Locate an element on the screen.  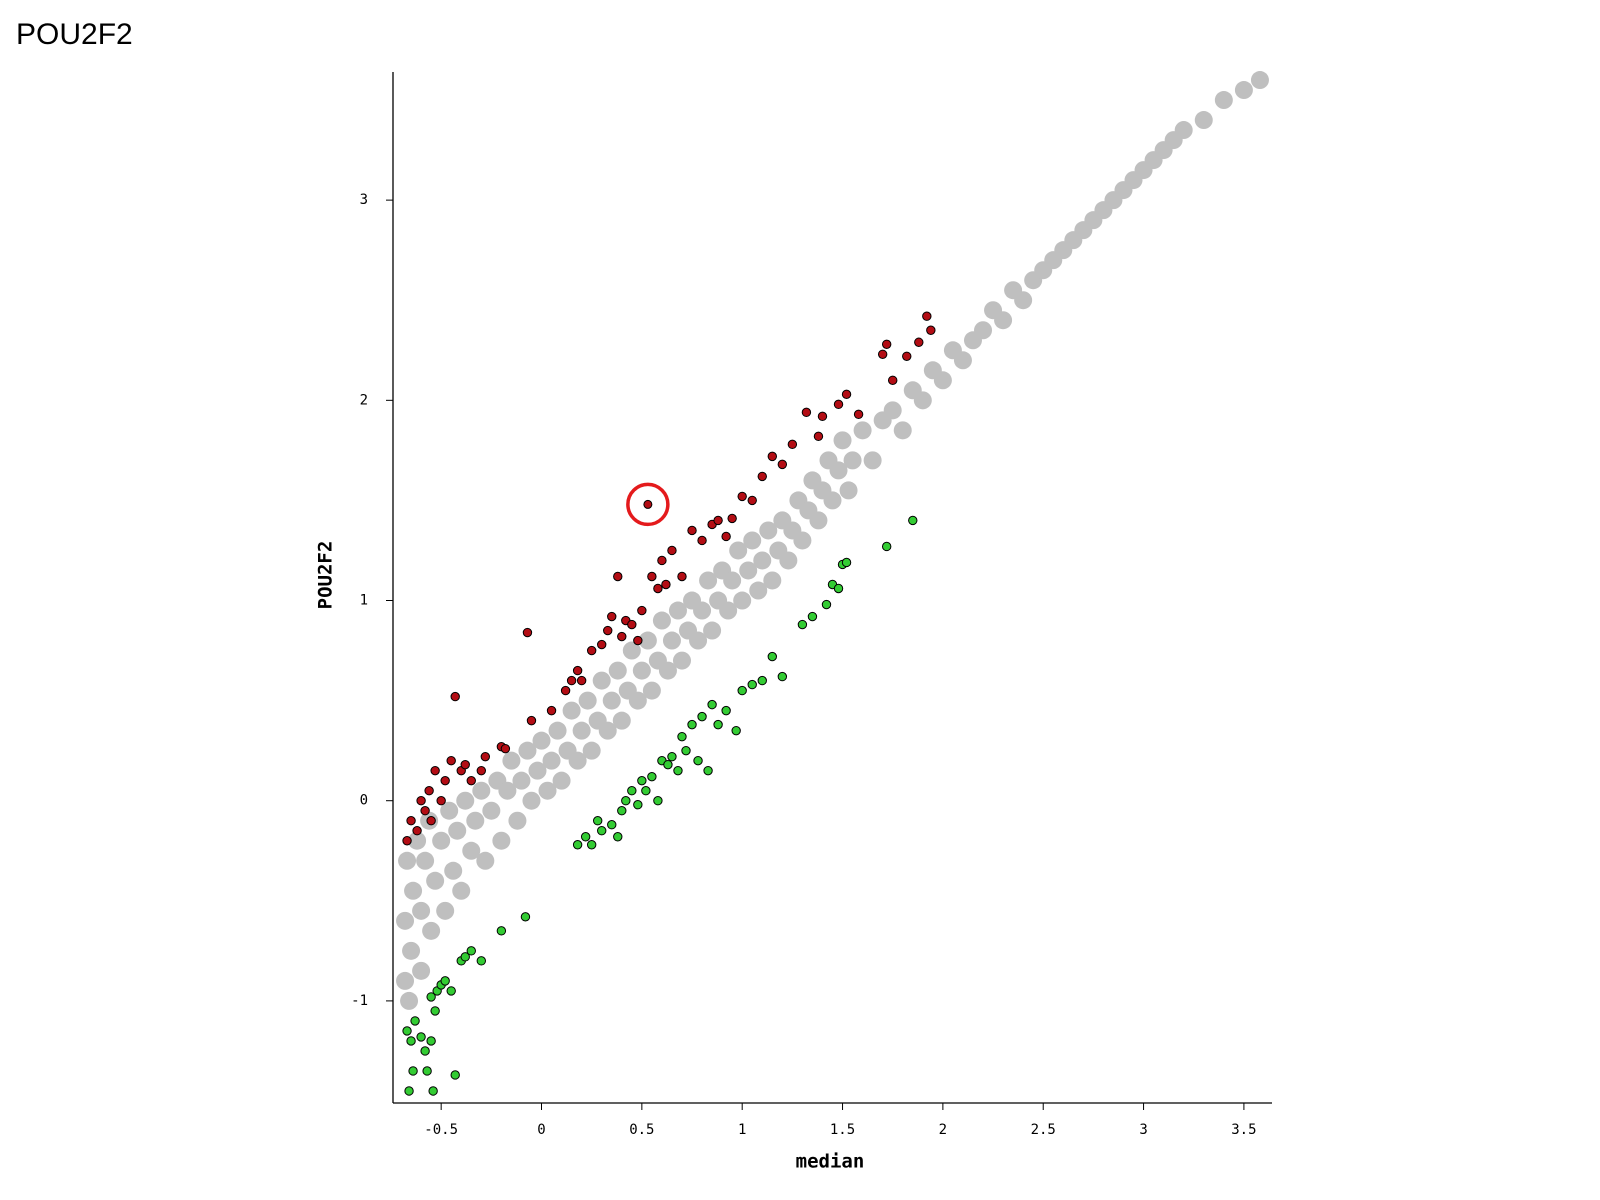
x-tick-label: 1.5 is located at coordinates (842, 1130).